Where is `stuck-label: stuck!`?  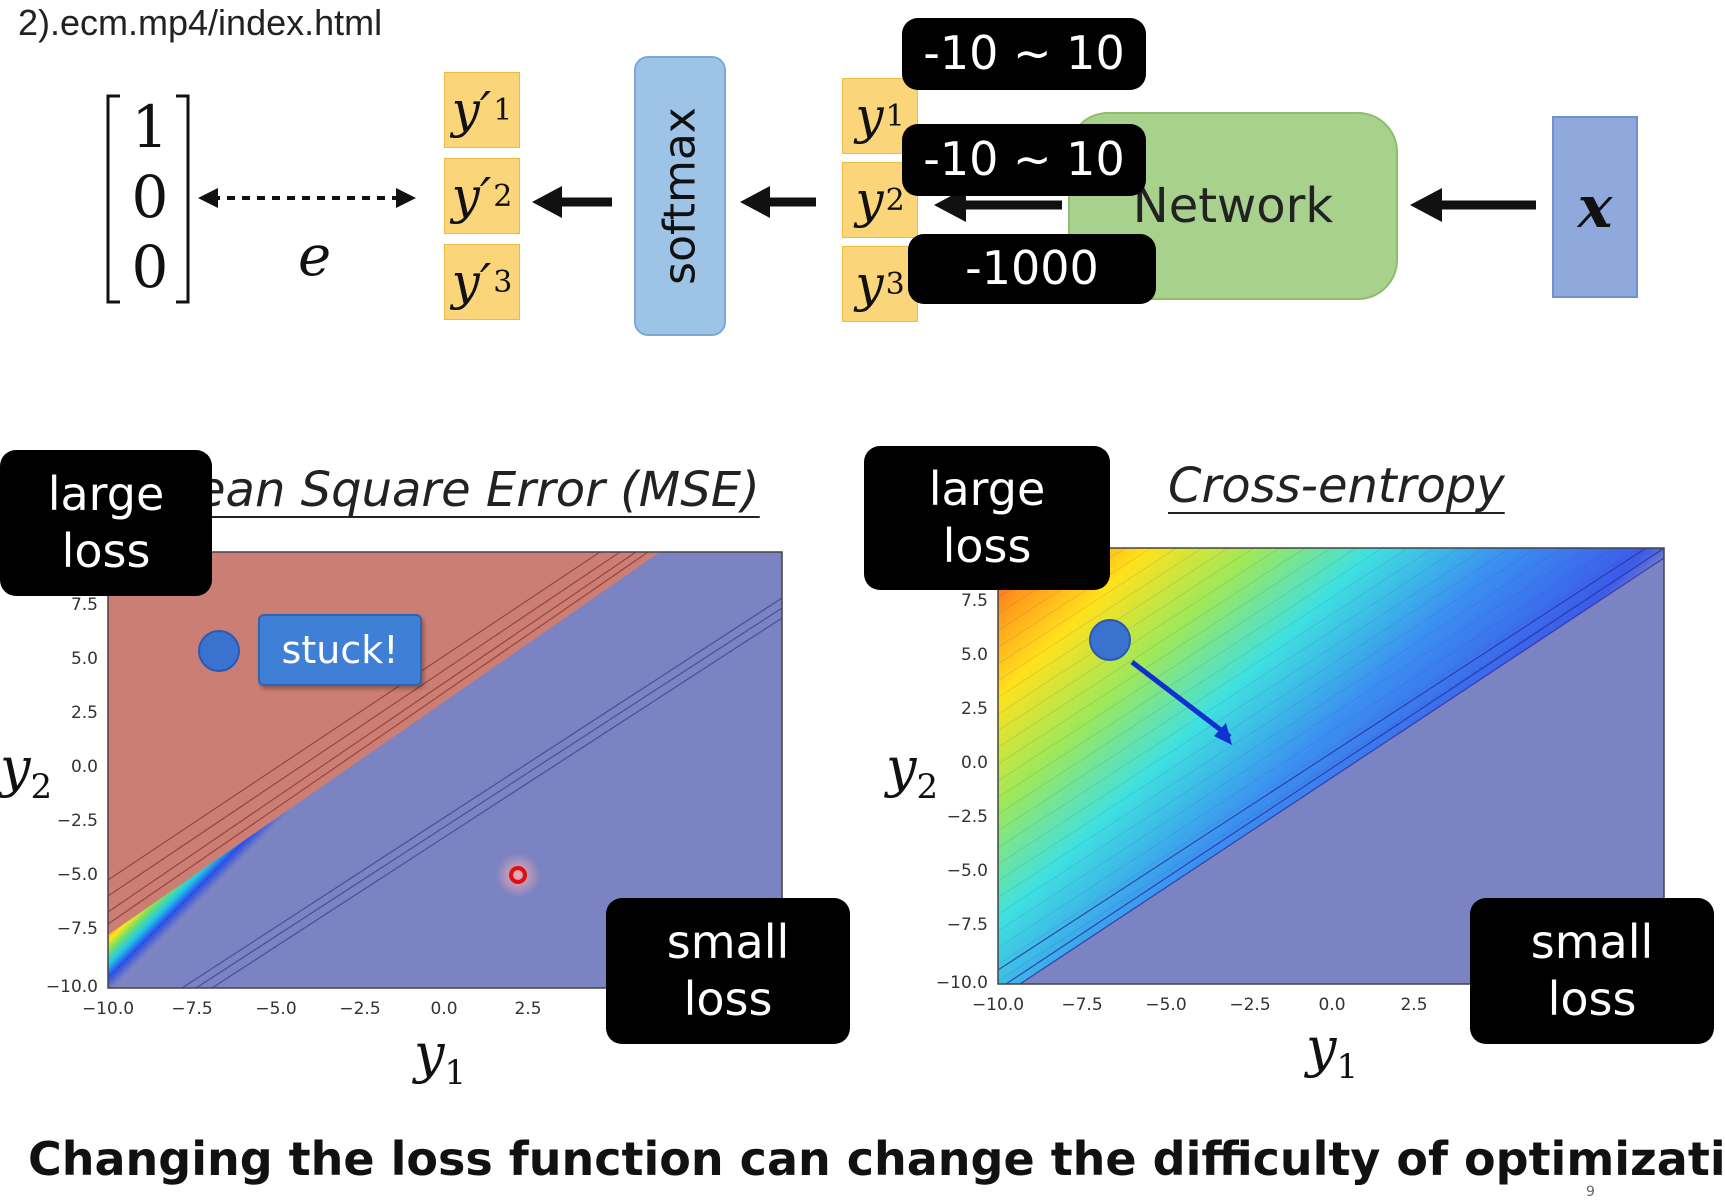
stuck-label: stuck! is located at coordinates (340, 650).